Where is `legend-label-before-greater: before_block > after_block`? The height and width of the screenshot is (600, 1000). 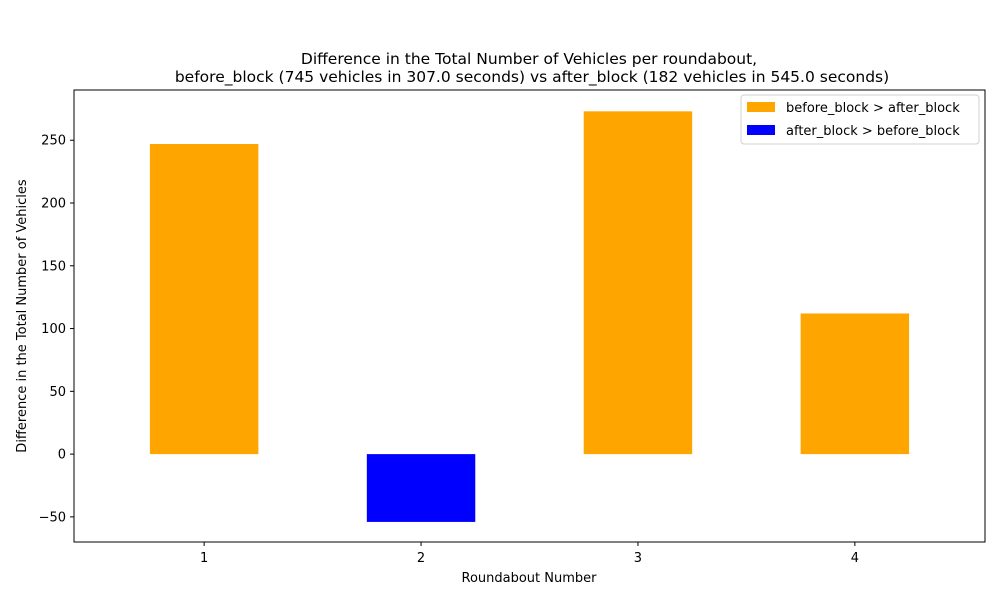
legend-label-before-greater: before_block > after_block is located at coordinates (873, 108).